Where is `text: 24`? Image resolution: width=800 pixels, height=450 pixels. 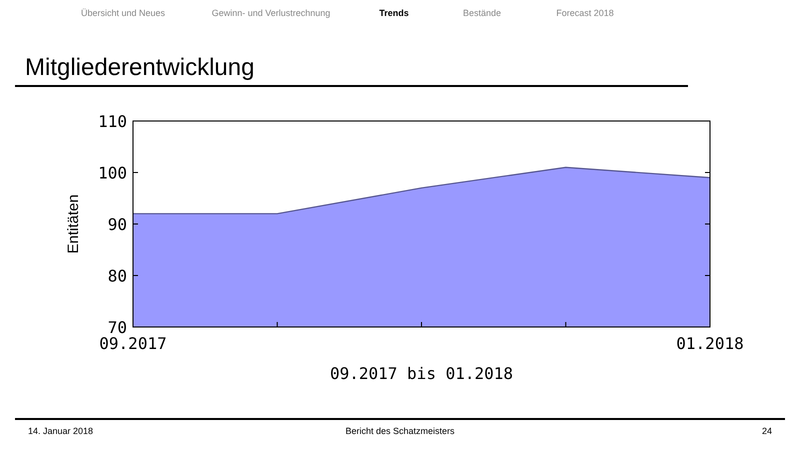 text: 24 is located at coordinates (767, 431).